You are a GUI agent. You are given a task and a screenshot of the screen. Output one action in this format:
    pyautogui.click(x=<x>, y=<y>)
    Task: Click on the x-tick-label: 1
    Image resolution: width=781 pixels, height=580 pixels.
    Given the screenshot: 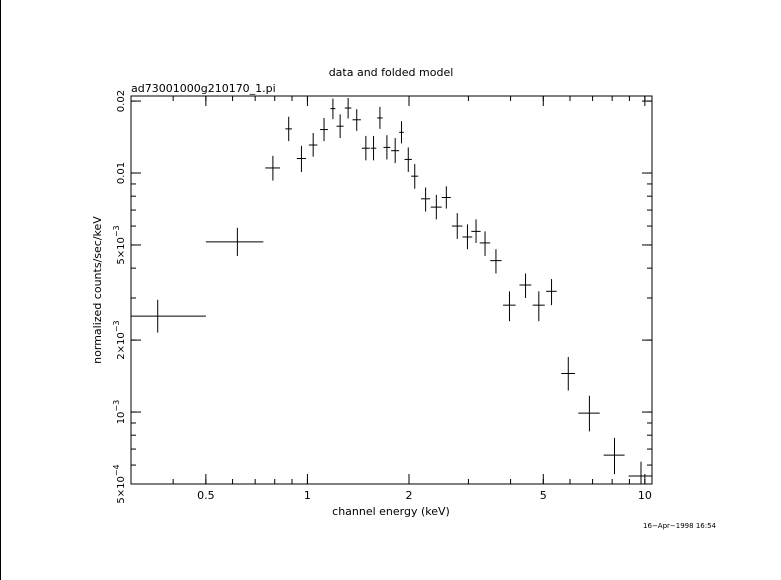 What is the action you would take?
    pyautogui.click(x=307, y=495)
    